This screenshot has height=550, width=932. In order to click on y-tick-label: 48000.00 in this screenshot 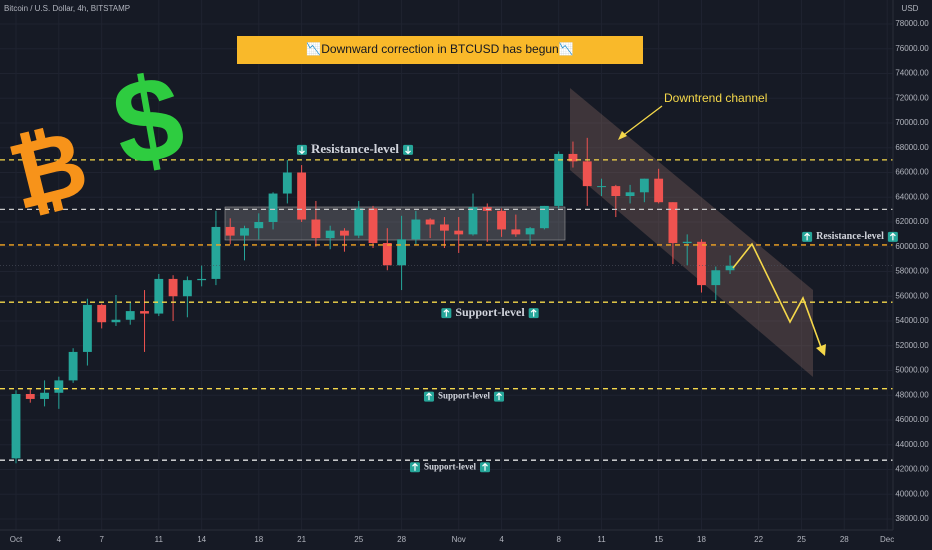, I will do `click(912, 394)`.